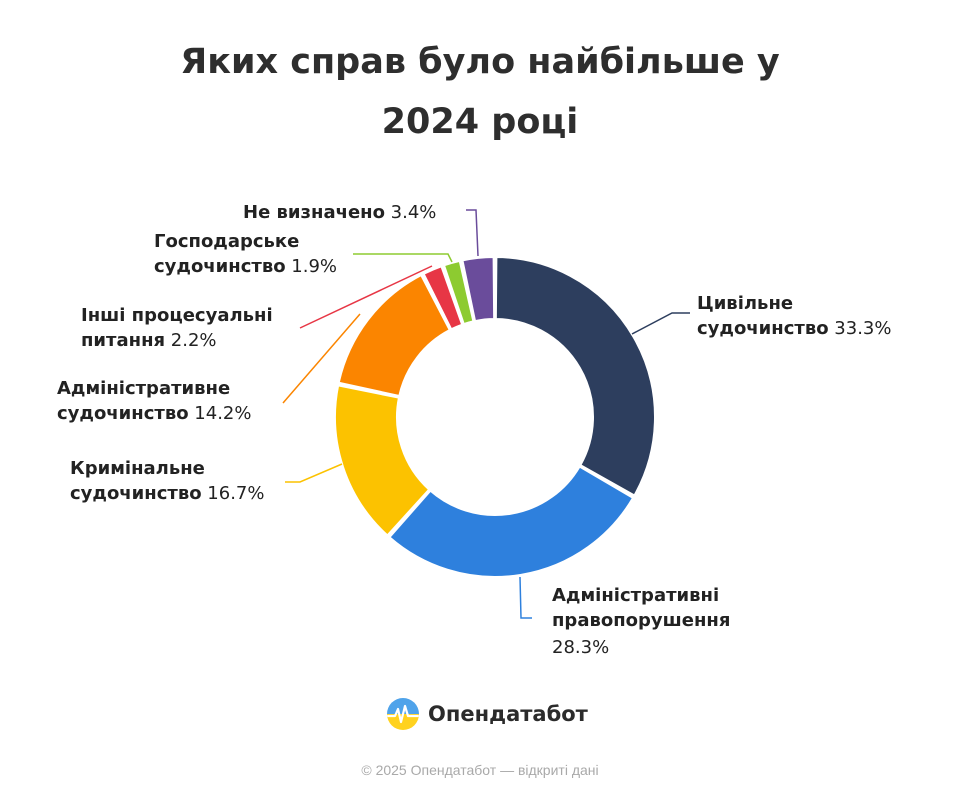 This screenshot has width=960, height=800. Describe the element at coordinates (480, 92) in the screenshot. I see `chart-title: Яких справ було найбільше у 2024 році` at that location.